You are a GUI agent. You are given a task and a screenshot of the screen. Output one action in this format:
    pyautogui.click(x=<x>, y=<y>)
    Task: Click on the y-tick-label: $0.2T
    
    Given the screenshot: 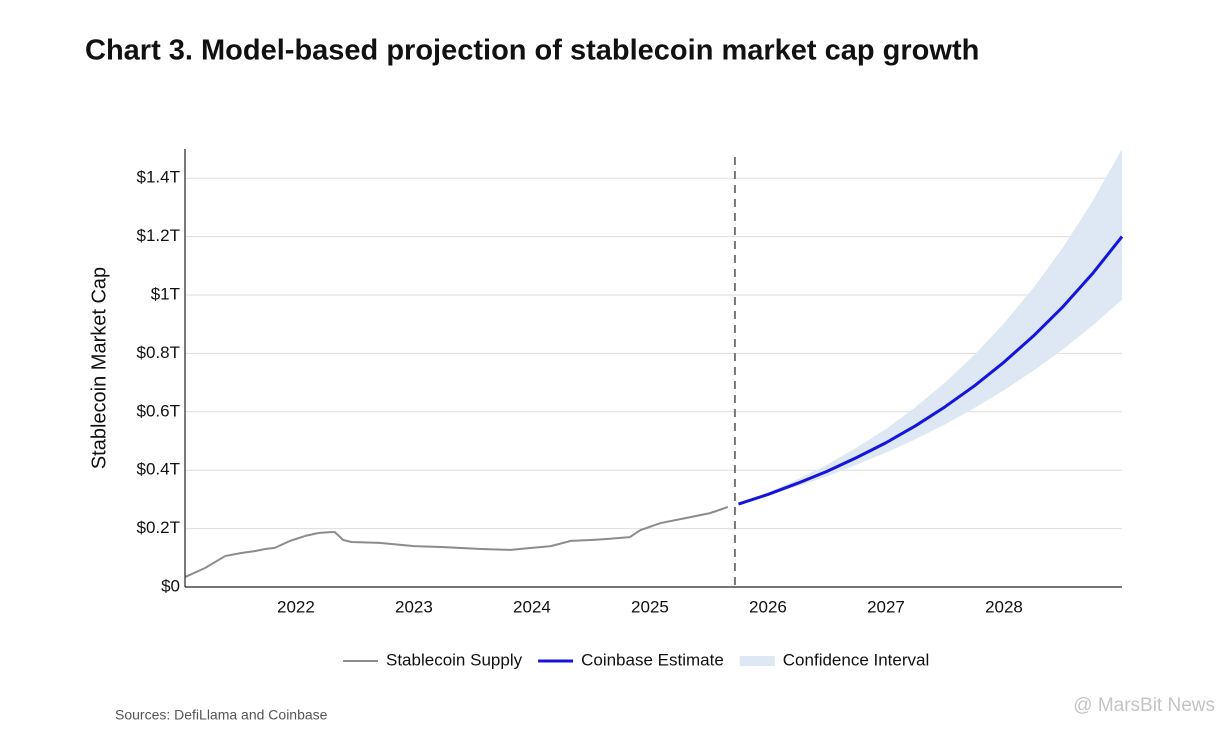 What is the action you would take?
    pyautogui.click(x=158, y=527)
    